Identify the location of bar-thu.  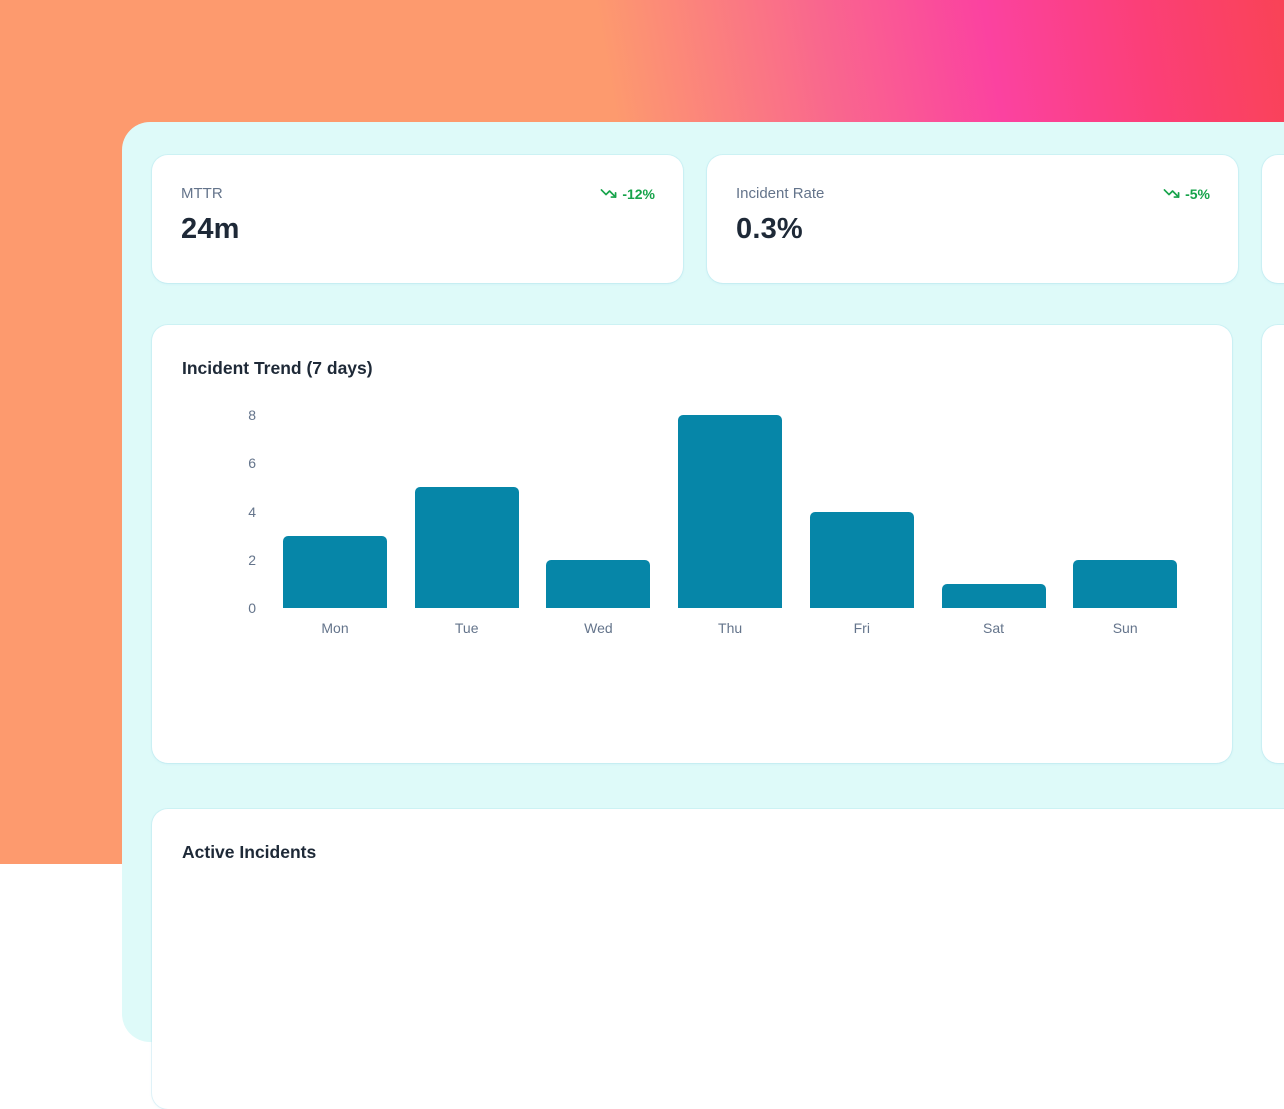
(730, 511).